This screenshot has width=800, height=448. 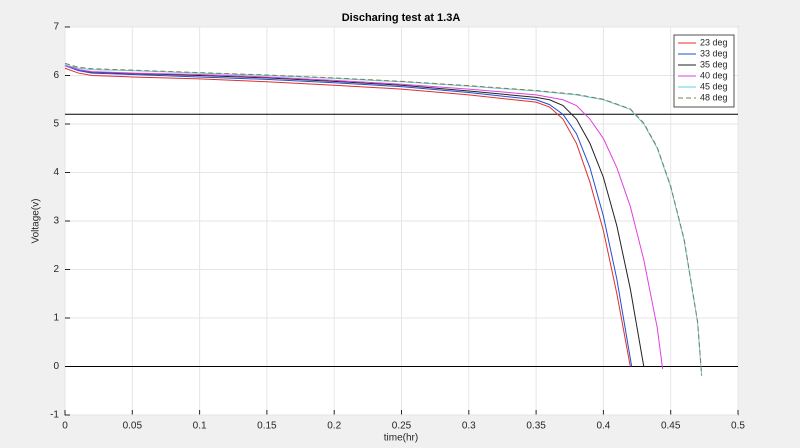 I want to click on y-tick-label: 7, so click(x=56, y=27).